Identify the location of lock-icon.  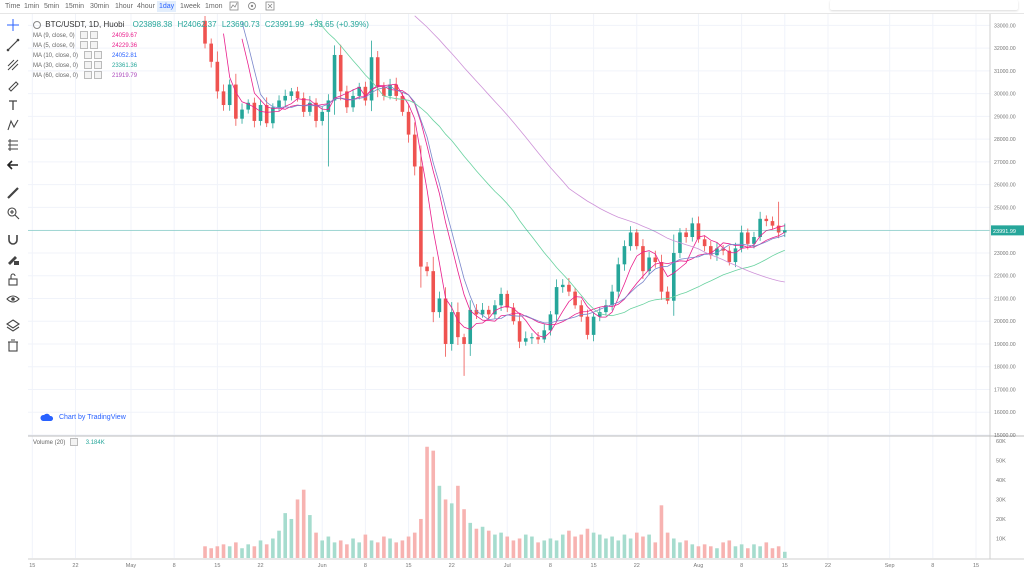
(13, 279).